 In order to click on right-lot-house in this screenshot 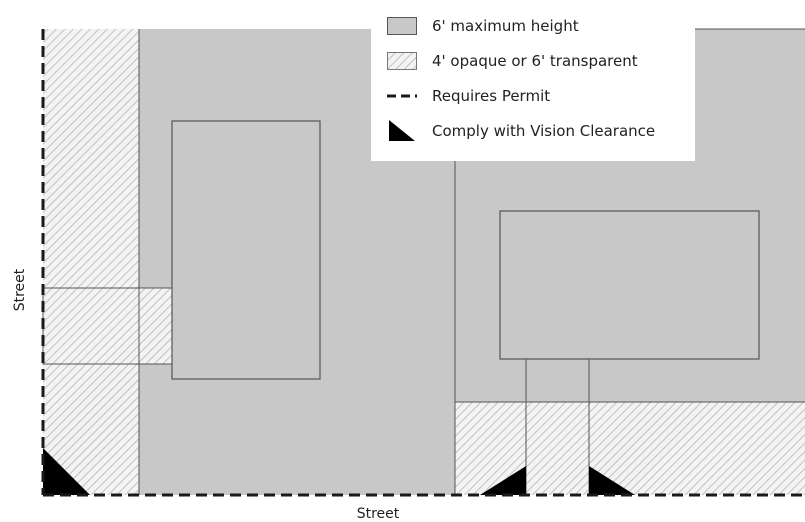, I will do `click(629, 285)`.